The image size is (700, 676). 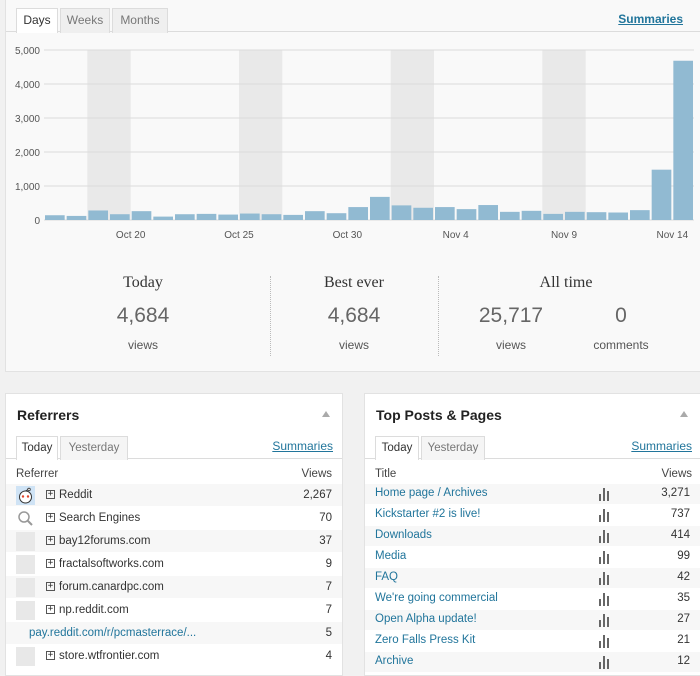 What do you see at coordinates (532, 599) in the screenshot?
I see `table-row: We're going commercial 35` at bounding box center [532, 599].